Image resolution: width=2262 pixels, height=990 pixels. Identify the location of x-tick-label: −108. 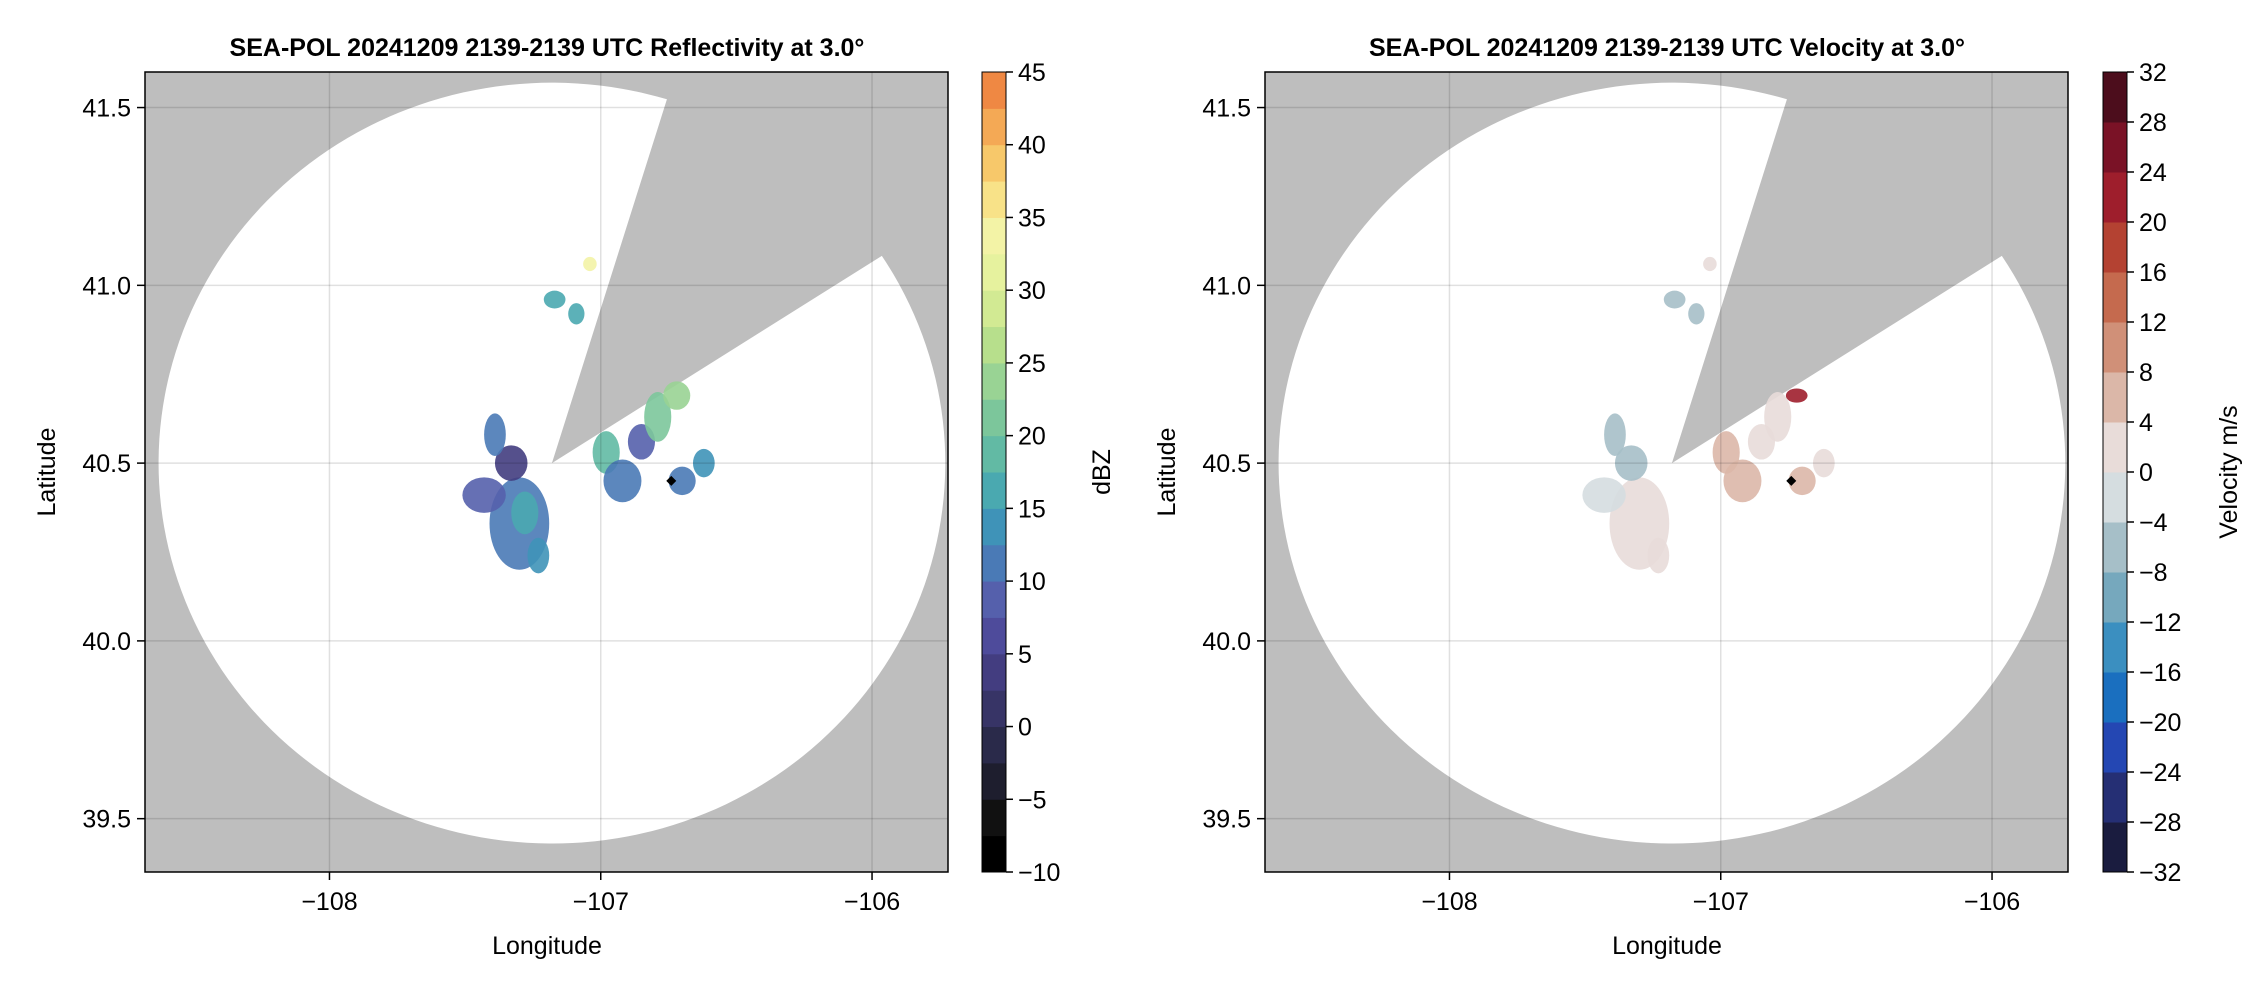
(329, 902).